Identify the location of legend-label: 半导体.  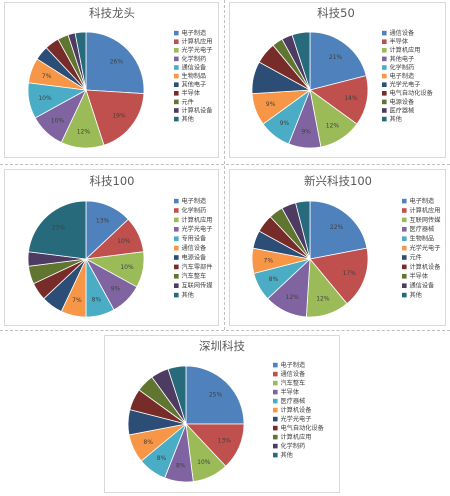
(419, 276).